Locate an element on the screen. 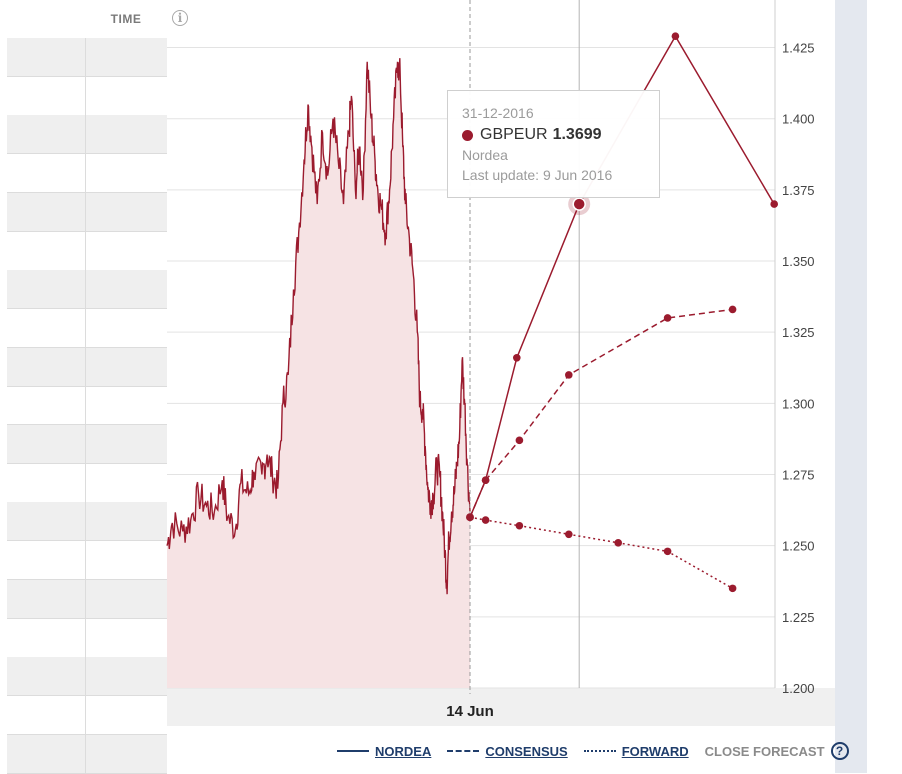  series-dot-icon is located at coordinates (467, 135).